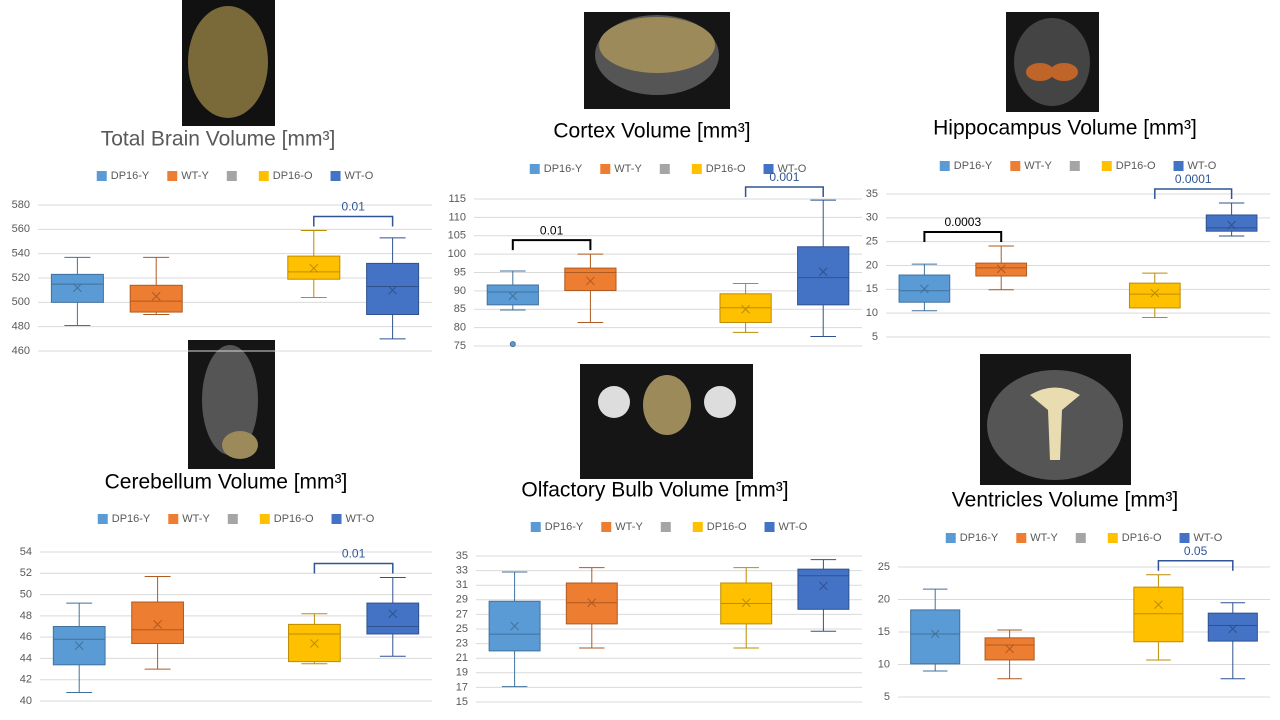 Image resolution: width=1280 pixels, height=720 pixels. What do you see at coordinates (460, 309) in the screenshot?
I see `y-tick-label: 85` at bounding box center [460, 309].